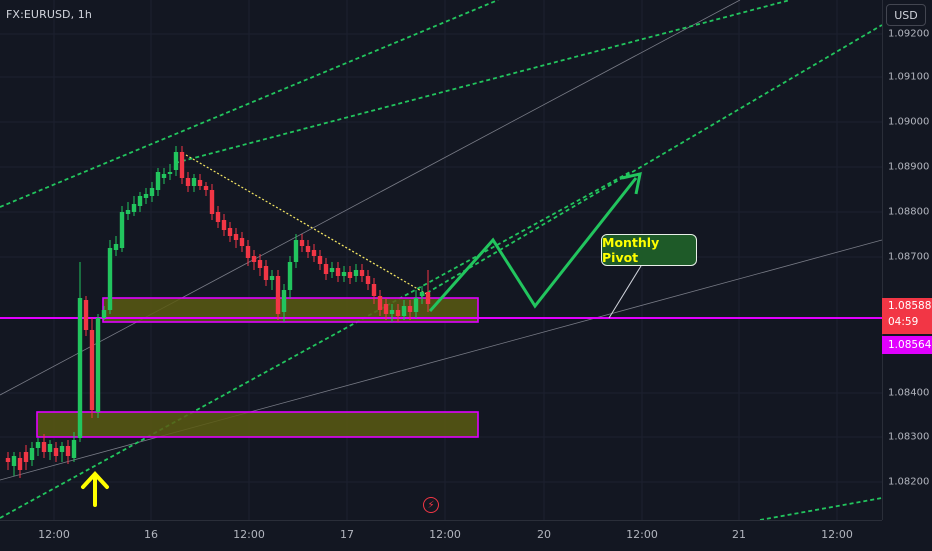  I want to click on monthly-pivot-callout: Monthly Pivot, so click(649, 250).